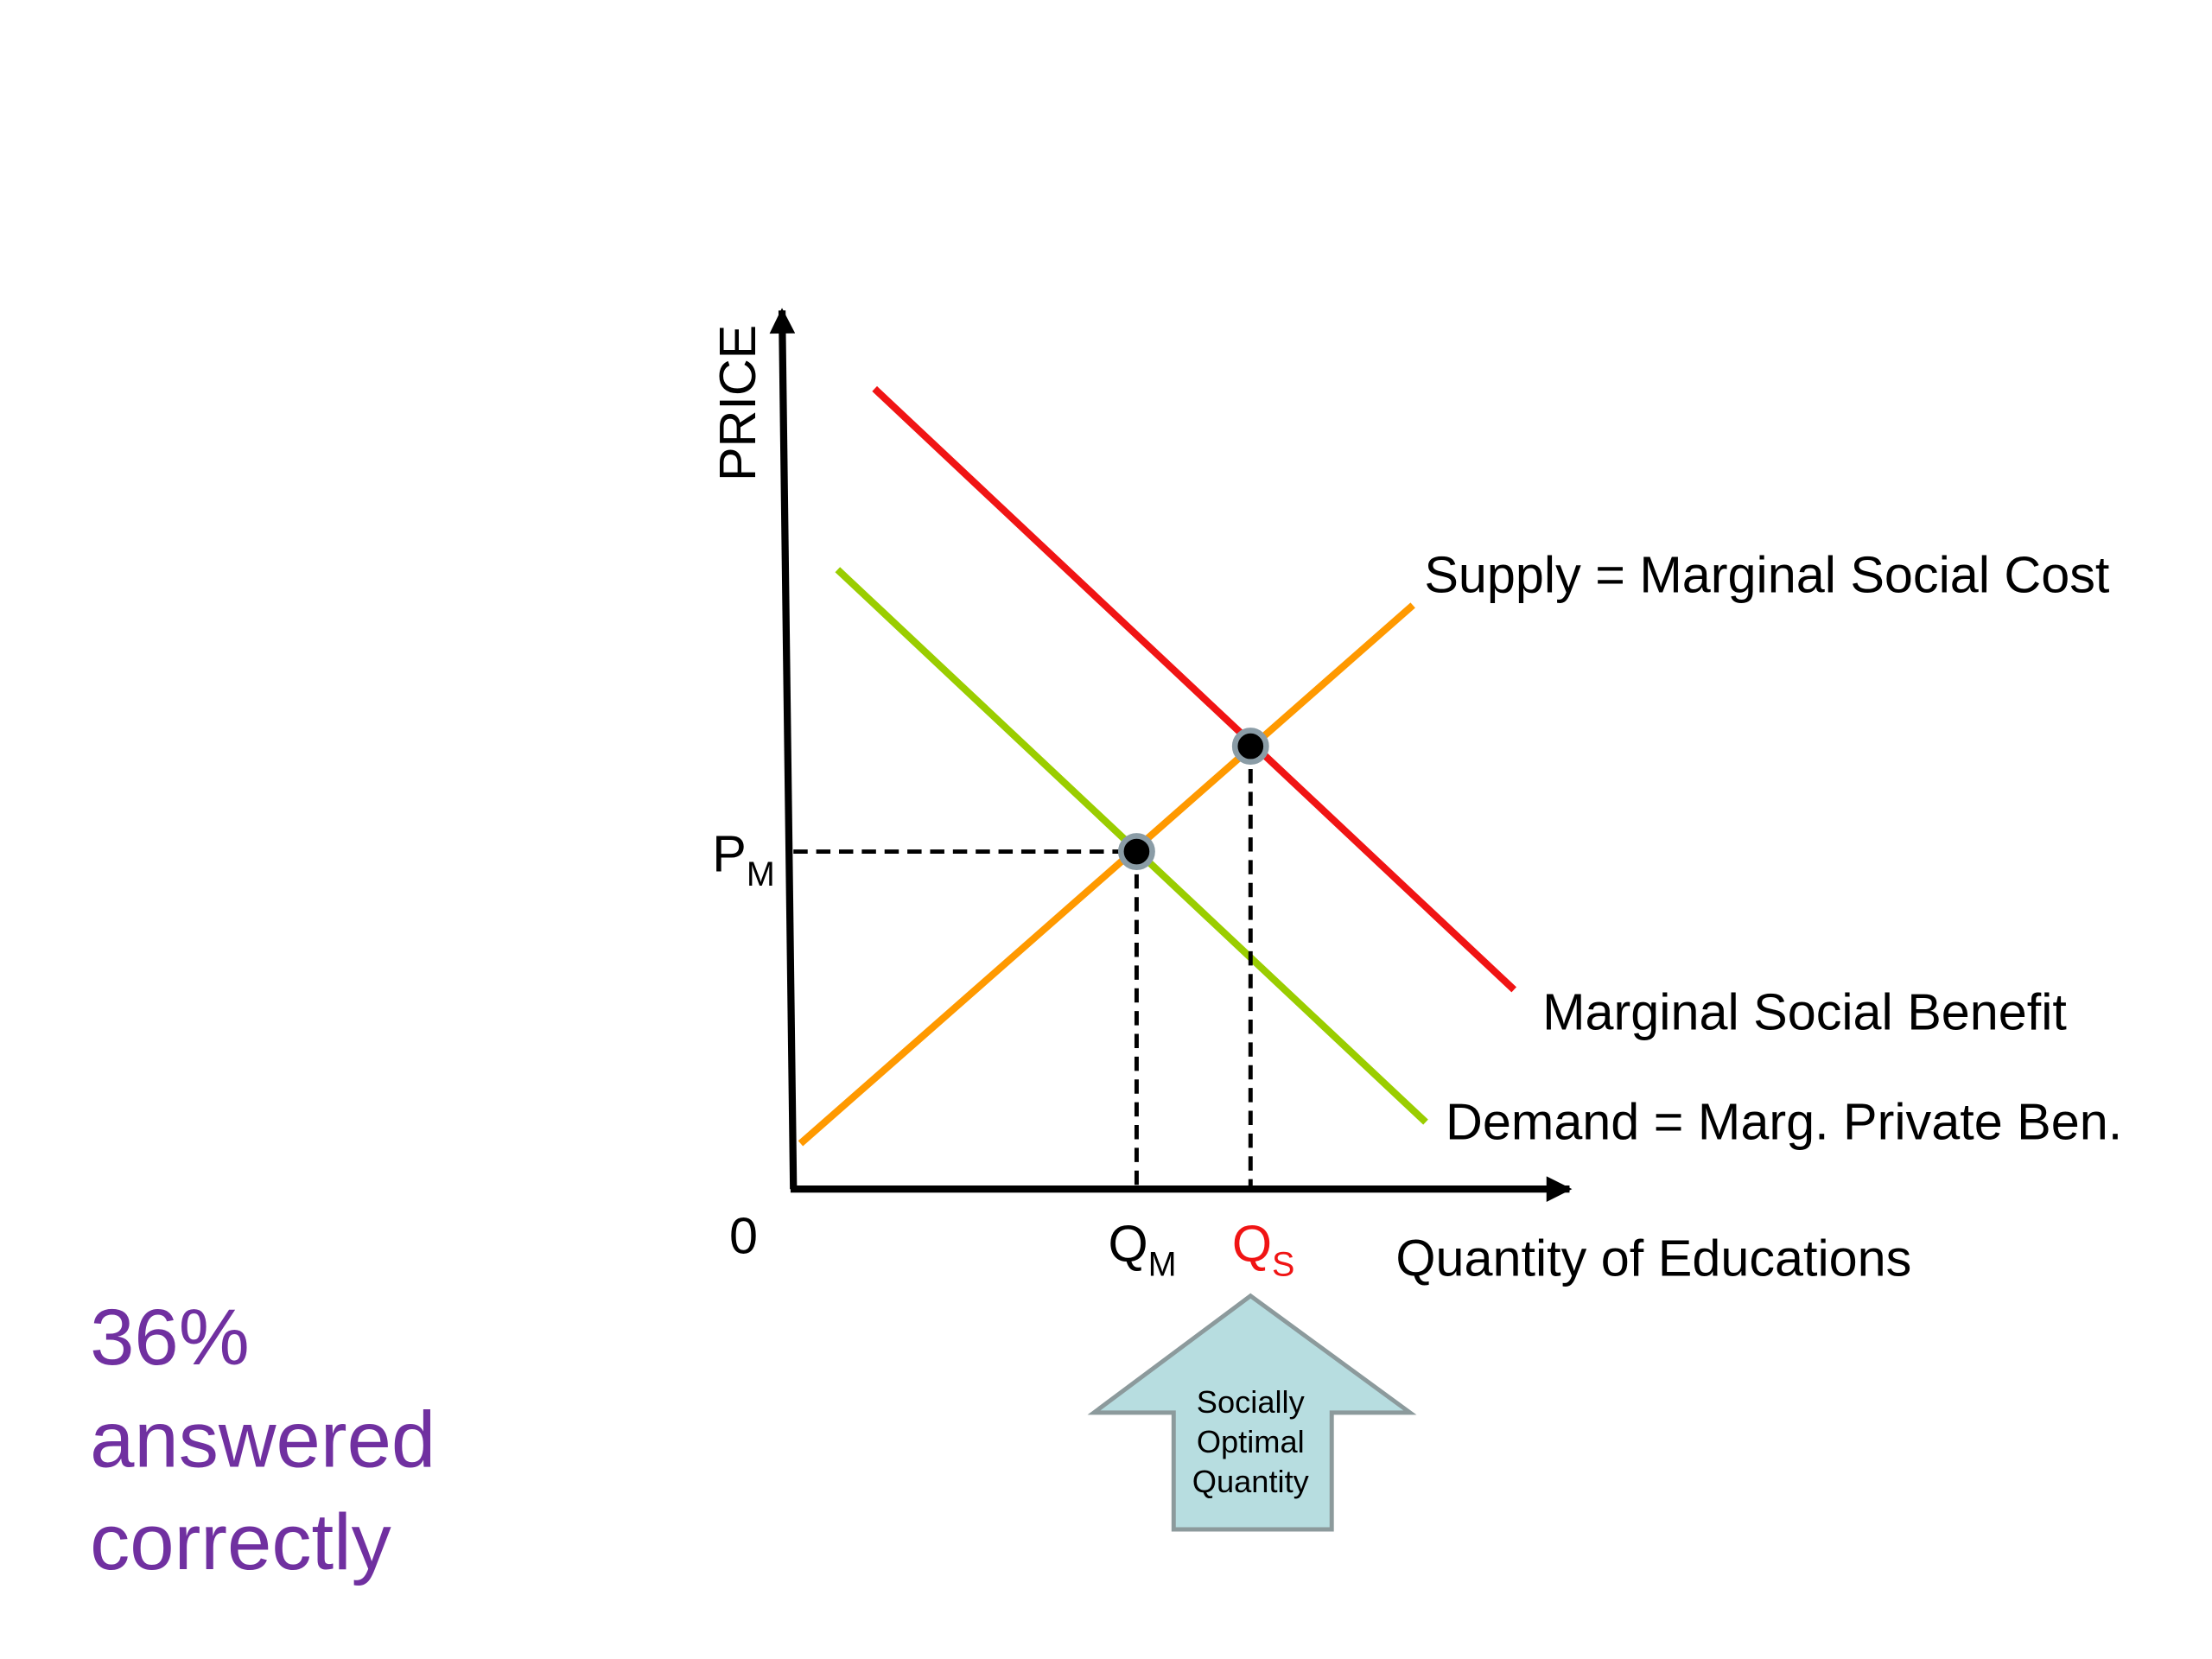 Image resolution: width=2212 pixels, height=1659 pixels. Describe the element at coordinates (262, 1439) in the screenshot. I see `result-text: answered` at that location.